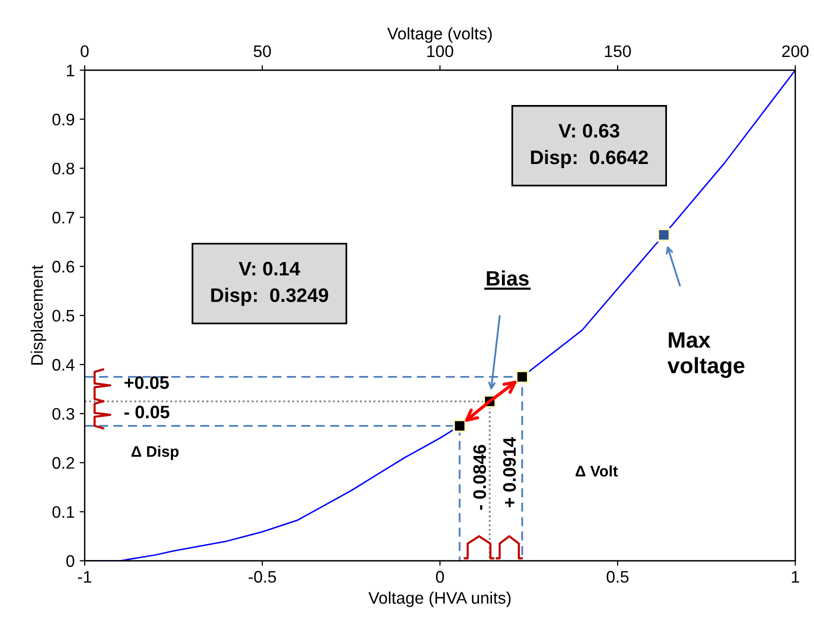 This screenshot has height=621, width=814. I want to click on y-axis-title: Displacement, so click(38, 315).